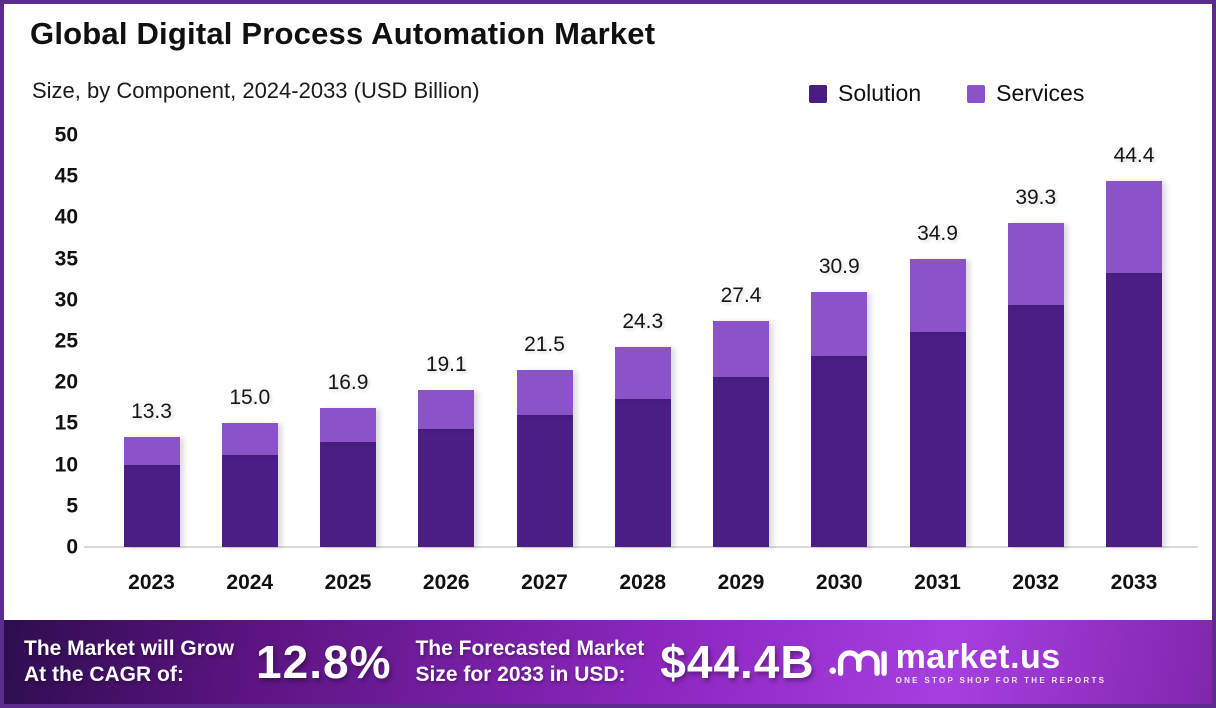 Image resolution: width=1216 pixels, height=708 pixels. What do you see at coordinates (643, 582) in the screenshot?
I see `x-tick-label: 2028` at bounding box center [643, 582].